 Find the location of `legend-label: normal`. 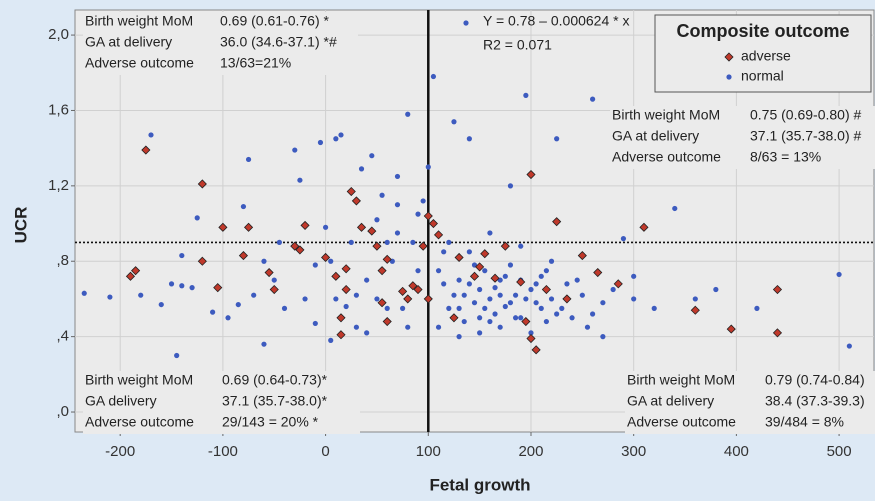

legend-label: normal is located at coordinates (762, 76).